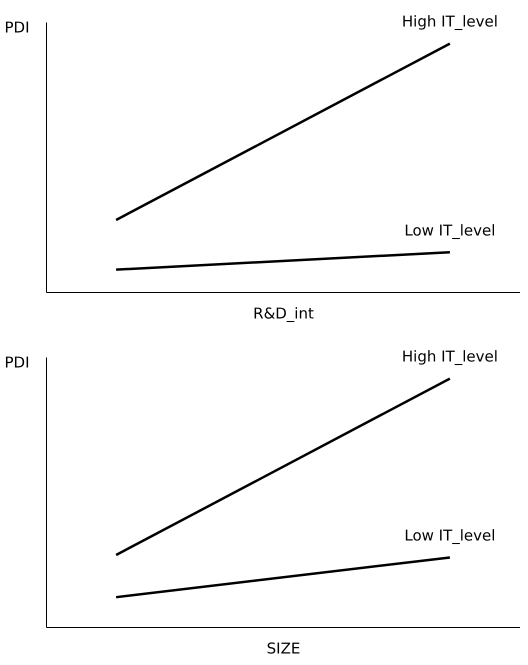 This screenshot has width=528, height=665. What do you see at coordinates (283, 649) in the screenshot?
I see `x-axis-title: SIZE` at bounding box center [283, 649].